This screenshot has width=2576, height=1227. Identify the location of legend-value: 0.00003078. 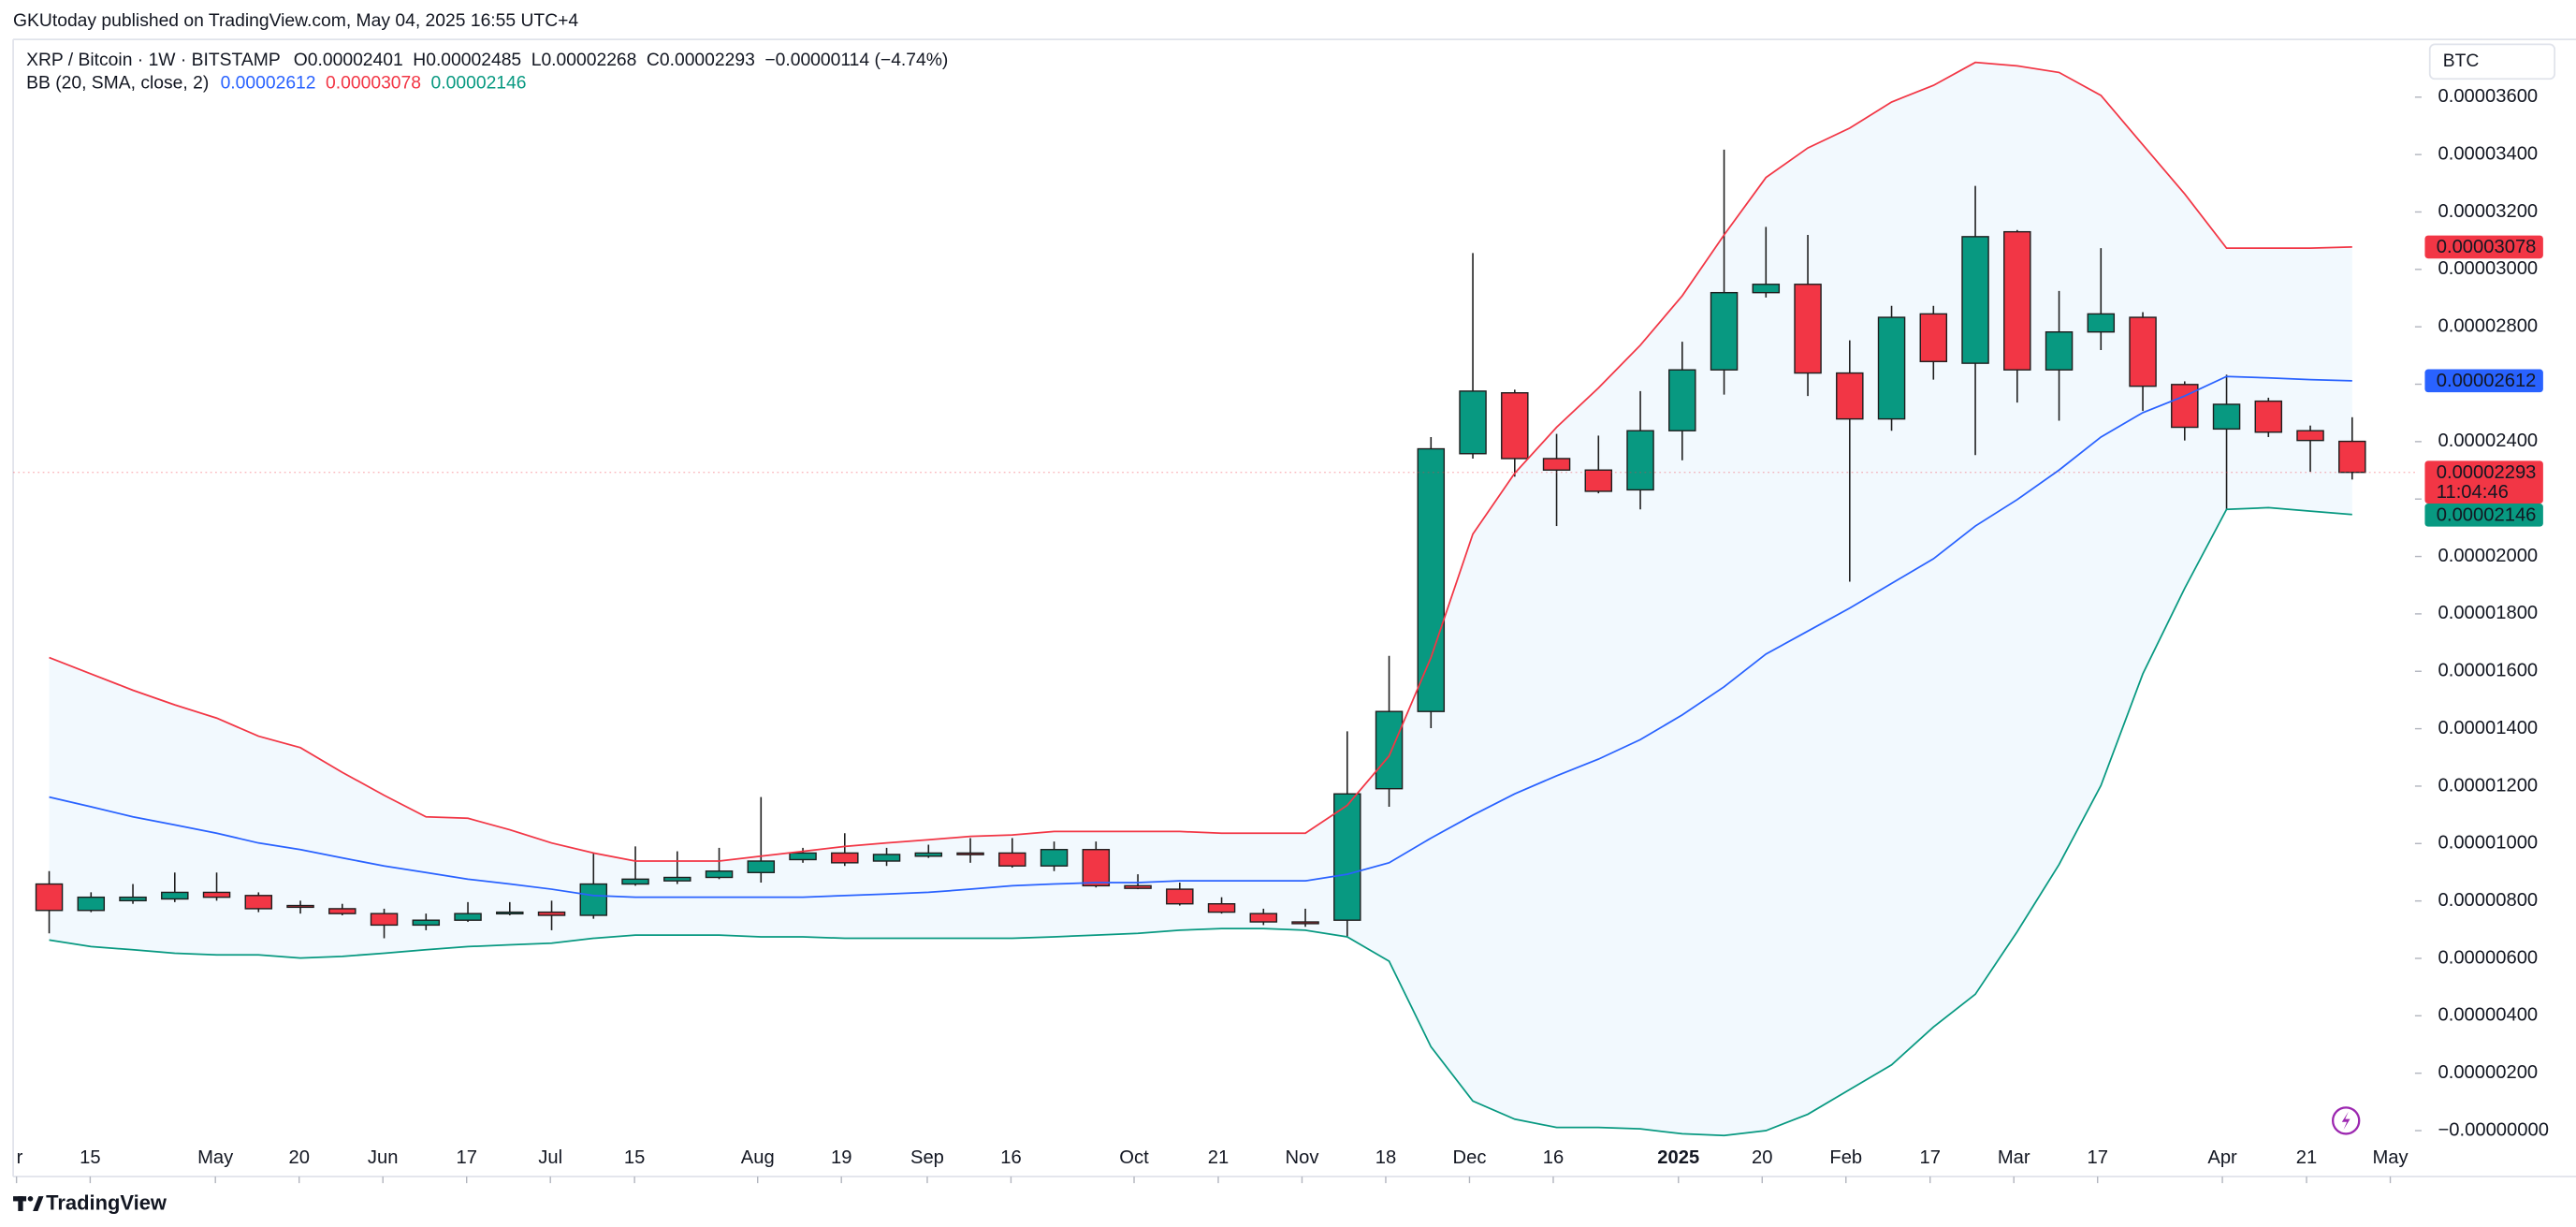
(373, 84).